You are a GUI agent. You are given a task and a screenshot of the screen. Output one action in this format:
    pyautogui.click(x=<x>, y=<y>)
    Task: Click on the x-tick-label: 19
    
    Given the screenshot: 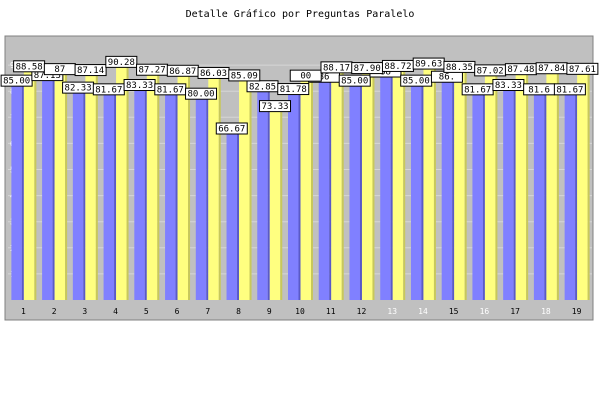 What is the action you would take?
    pyautogui.click(x=577, y=311)
    